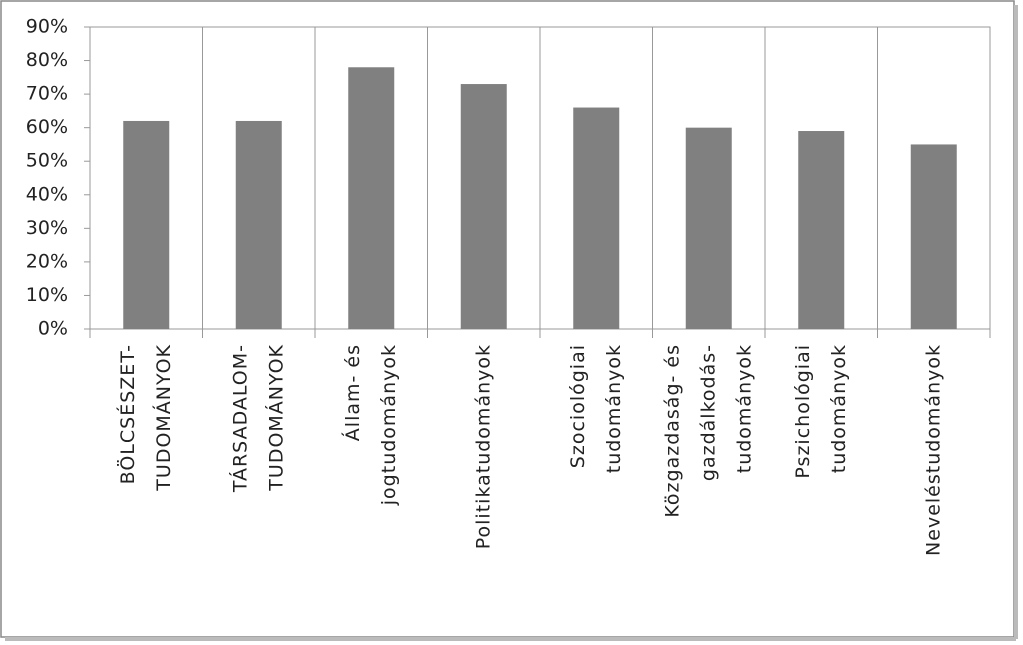 This screenshot has width=1023, height=645. I want to click on x-tick-label: Neveléstudományok, so click(933, 450).